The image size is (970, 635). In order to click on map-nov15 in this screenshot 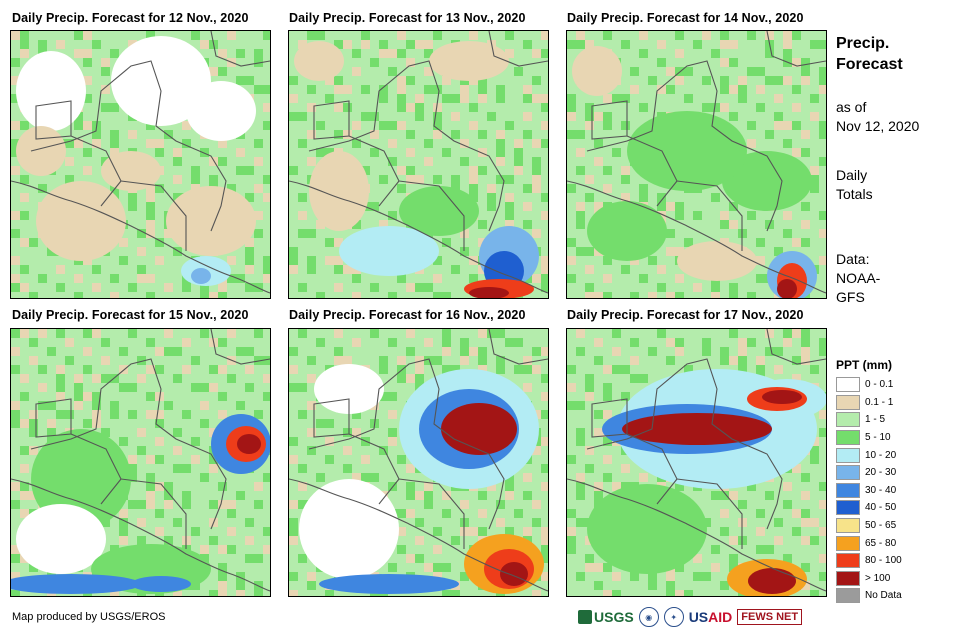, I will do `click(140, 462)`.